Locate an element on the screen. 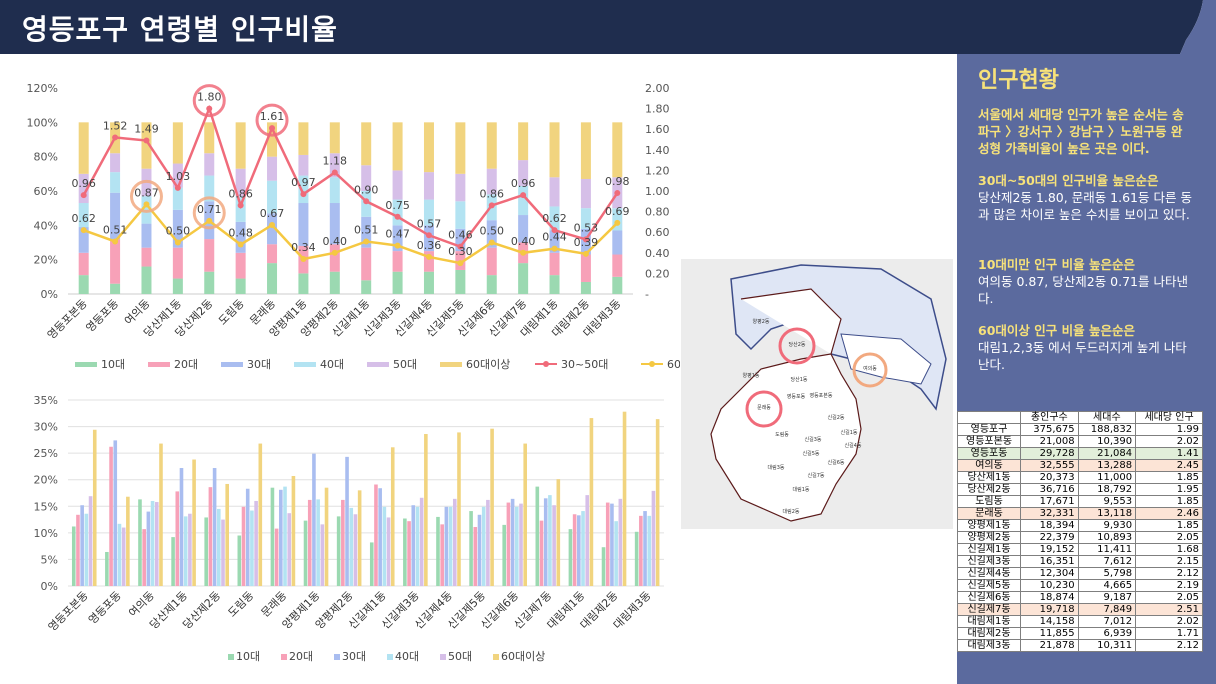  table-cell-hh: 11,411 is located at coordinates (1107, 549).